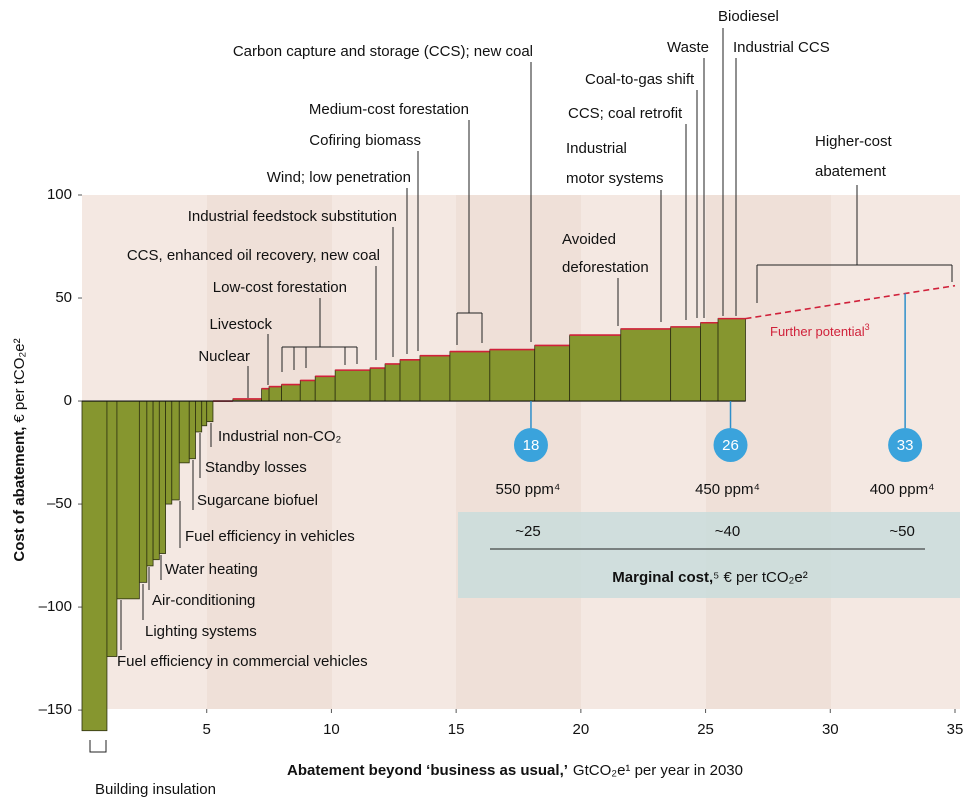 This screenshot has height=806, width=965. Describe the element at coordinates (867, 327) in the screenshot. I see `further-potential-note: 3` at that location.